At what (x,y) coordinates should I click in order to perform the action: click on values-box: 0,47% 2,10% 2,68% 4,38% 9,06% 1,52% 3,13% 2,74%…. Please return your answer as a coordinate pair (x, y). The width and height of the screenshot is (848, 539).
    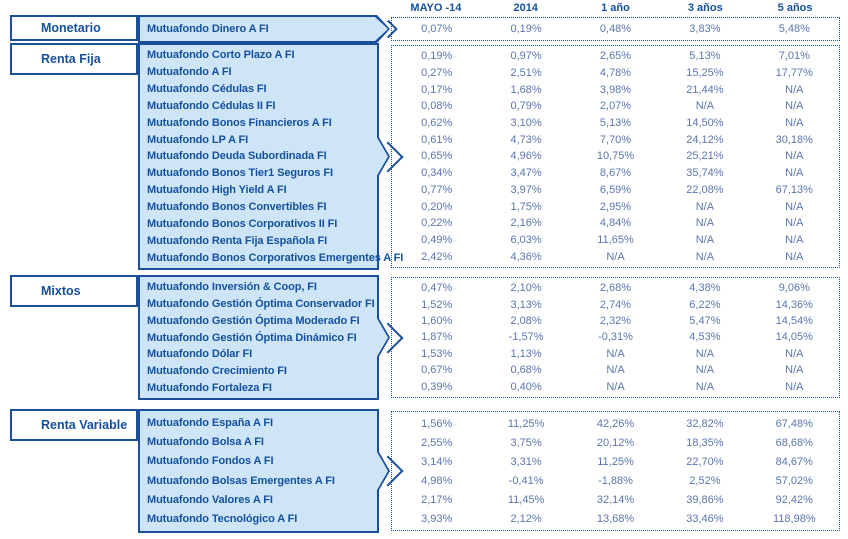
    Looking at the image, I should click on (615, 337).